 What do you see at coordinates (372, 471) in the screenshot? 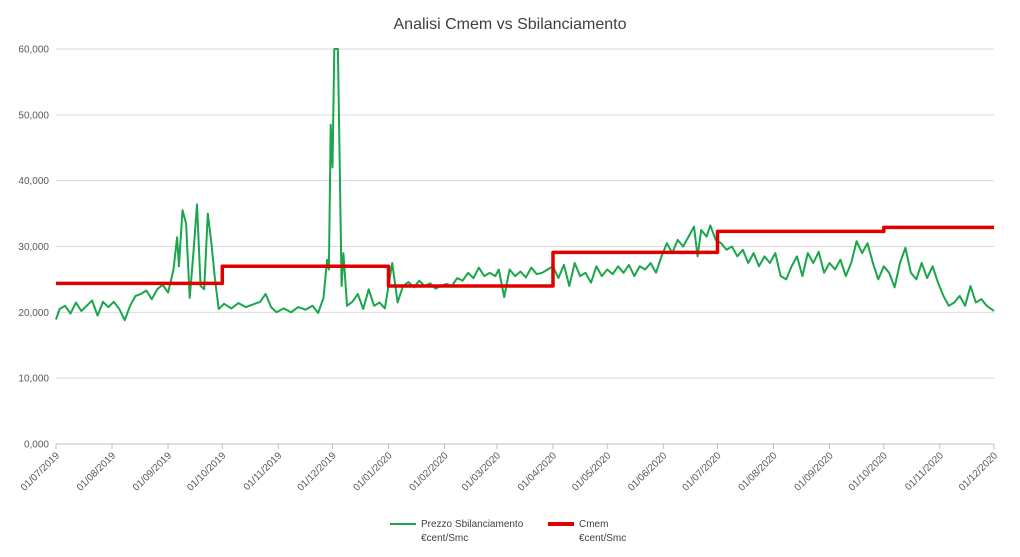
I see `x-tick-label: 01/01/2020` at bounding box center [372, 471].